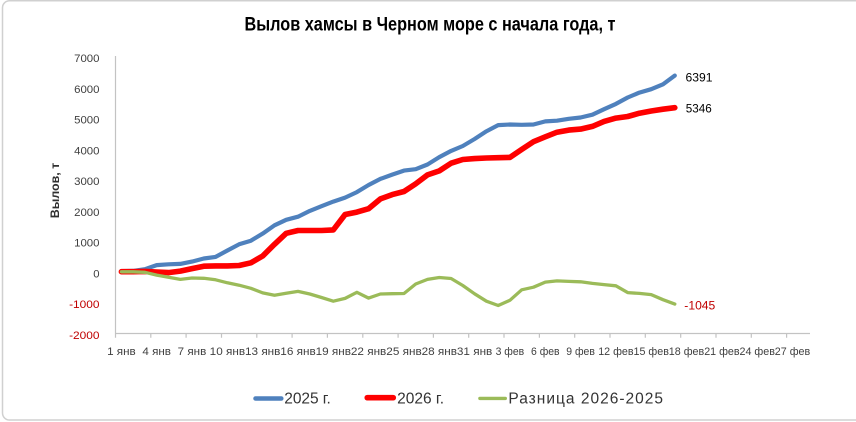  Describe the element at coordinates (156, 352) in the screenshot. I see `svg-text: 4 янв` at that location.